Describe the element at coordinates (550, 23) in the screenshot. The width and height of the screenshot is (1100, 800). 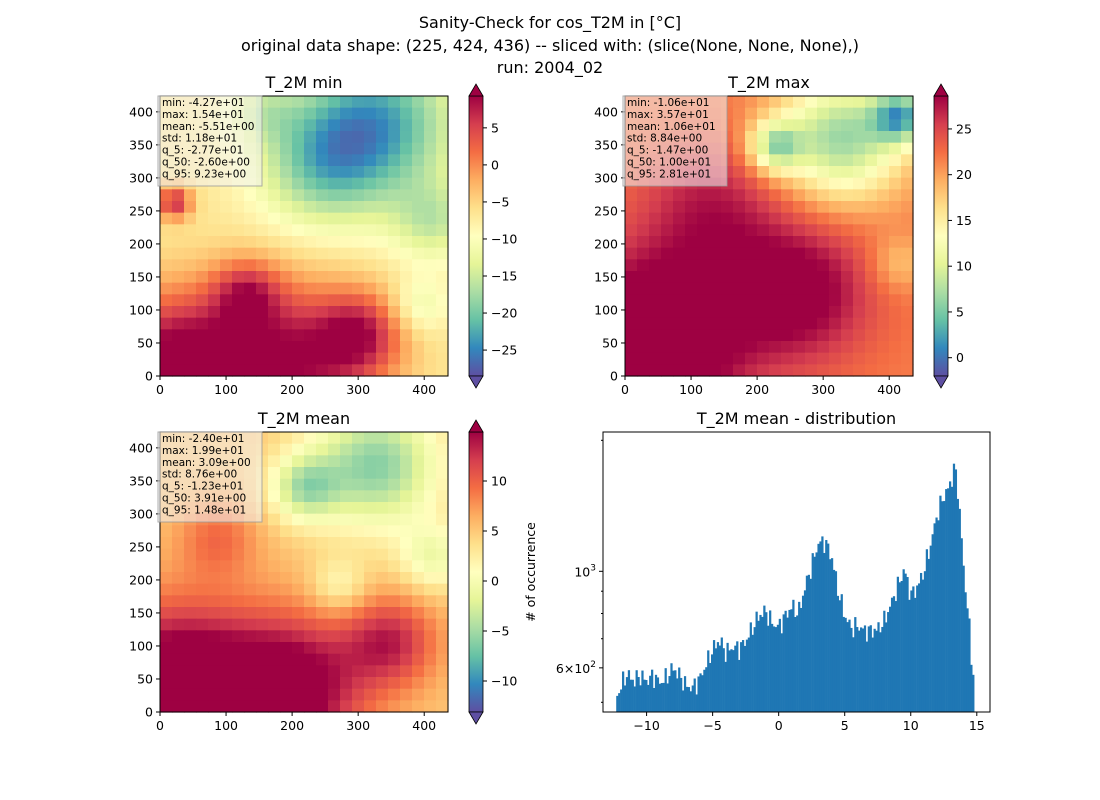
I see `figure-title-line-1: Sanity-Check for cos_T2M in [°C]` at that location.